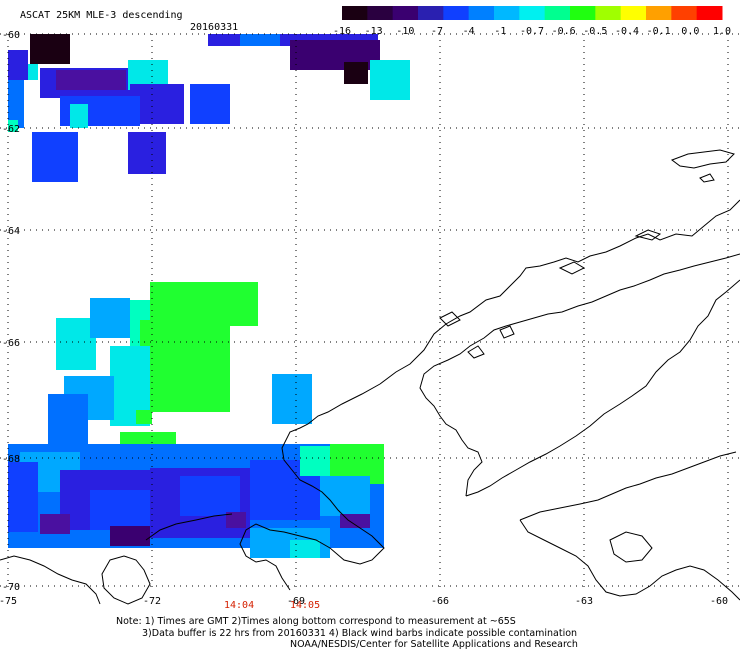 Image resolution: width=740 pixels, height=650 pixels. Describe the element at coordinates (532, 31) in the screenshot. I see `colorbar-tick-label: -0.7` at that location.